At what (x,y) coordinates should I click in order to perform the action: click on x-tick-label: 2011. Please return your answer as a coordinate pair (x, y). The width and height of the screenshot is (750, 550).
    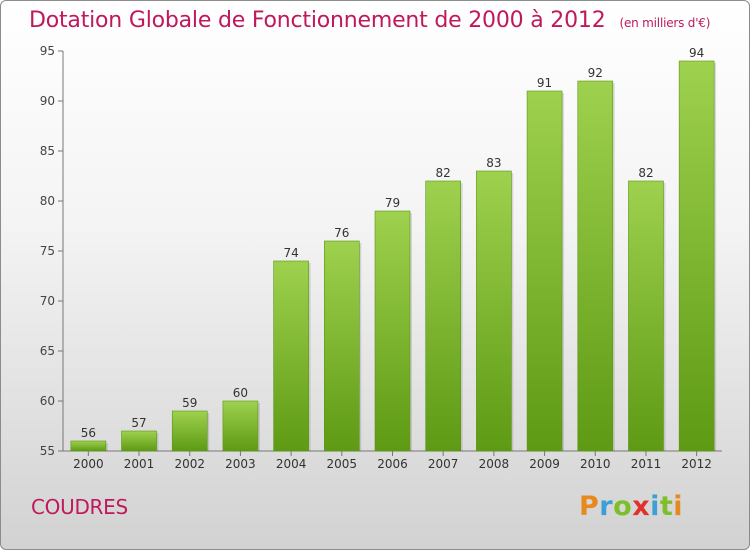
    Looking at the image, I should click on (646, 464).